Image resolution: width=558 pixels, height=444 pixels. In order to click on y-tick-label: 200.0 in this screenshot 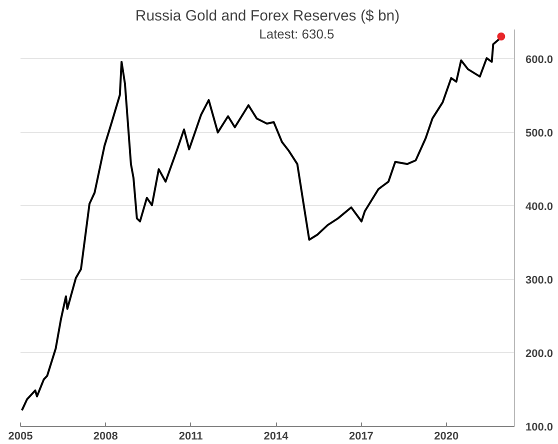, I will do `click(540, 354)`.